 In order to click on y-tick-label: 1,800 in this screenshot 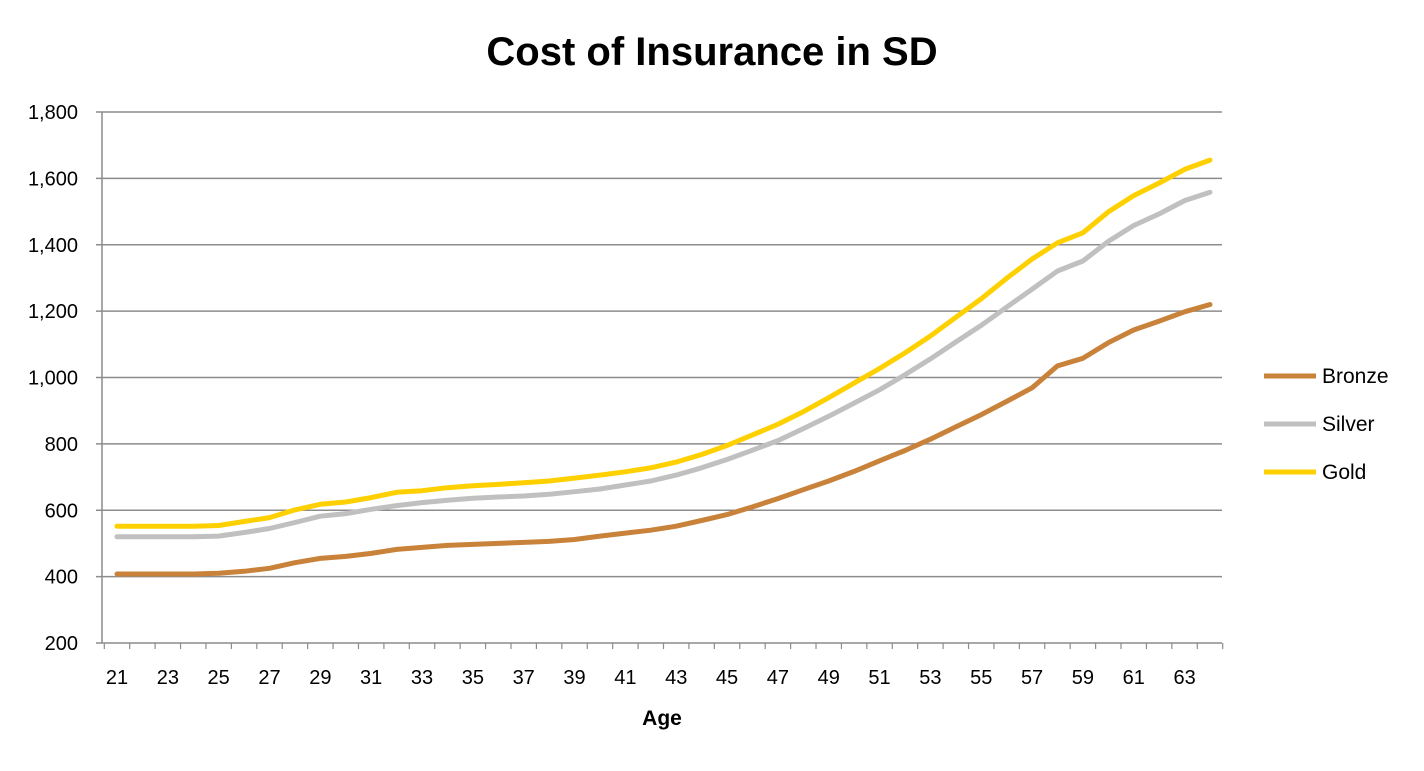, I will do `click(53, 113)`.